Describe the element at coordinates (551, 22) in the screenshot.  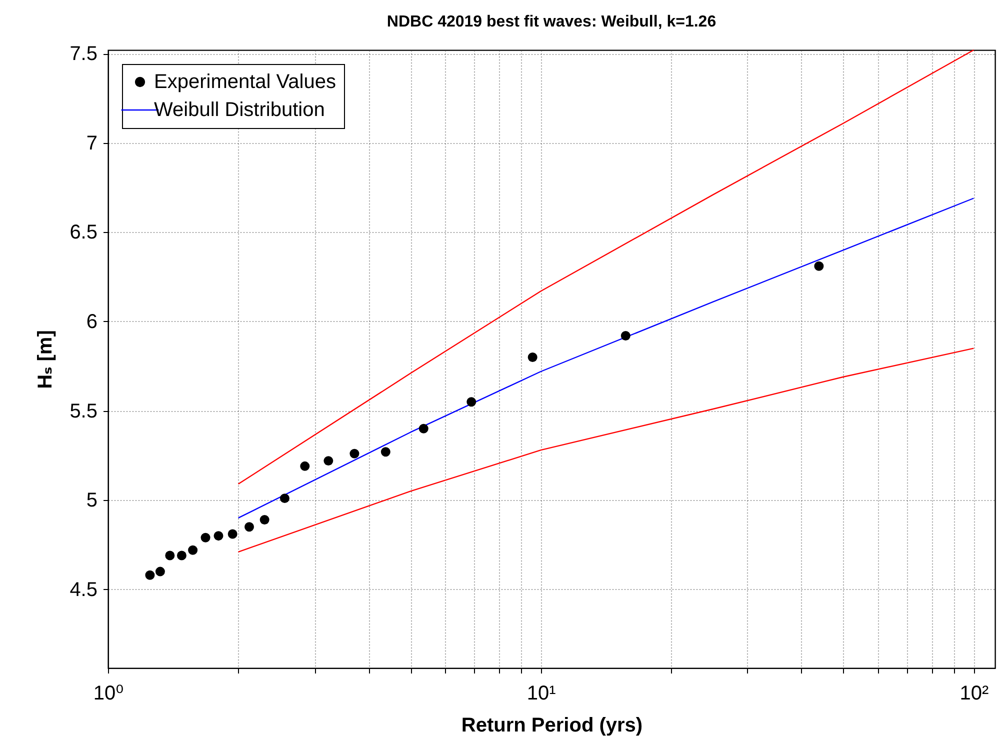
I see `chart-title: NDBC 42019 best fit waves: Weibull, k=1.26` at that location.